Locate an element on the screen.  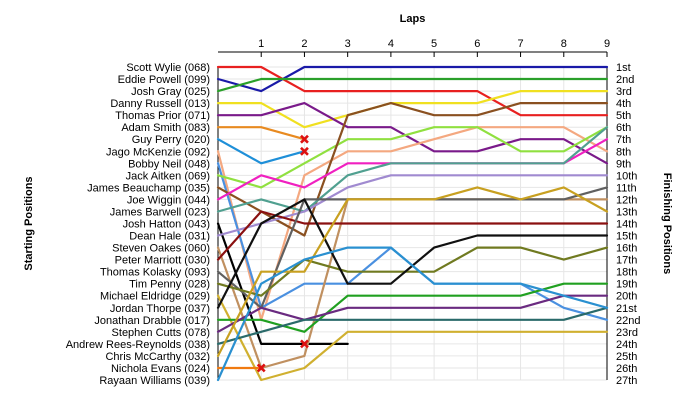
starting-position-label: Guy Perry (020) is located at coordinates (171, 140).